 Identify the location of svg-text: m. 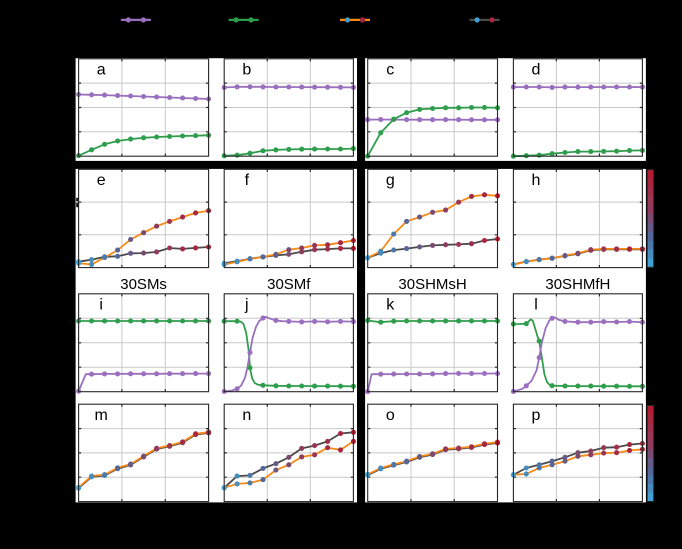
(101, 415).